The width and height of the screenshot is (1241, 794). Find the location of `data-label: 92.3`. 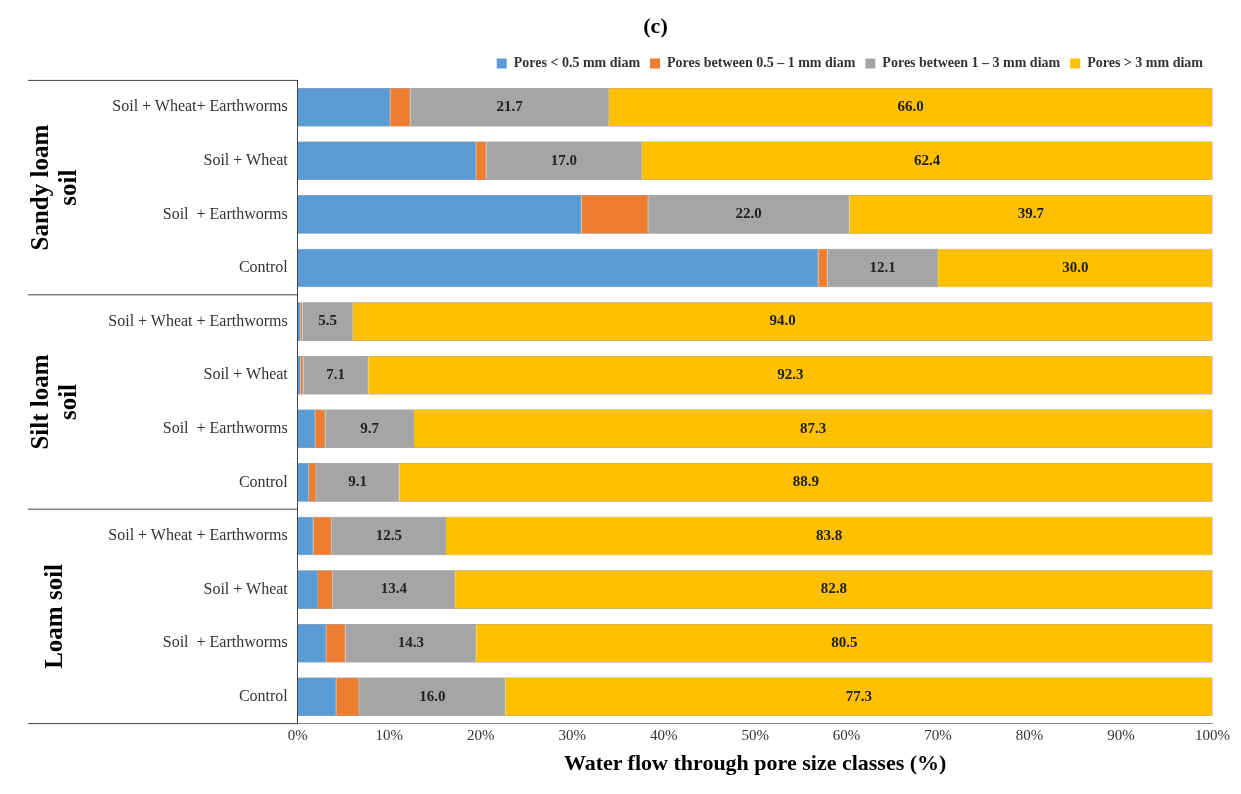

data-label: 92.3 is located at coordinates (790, 374).